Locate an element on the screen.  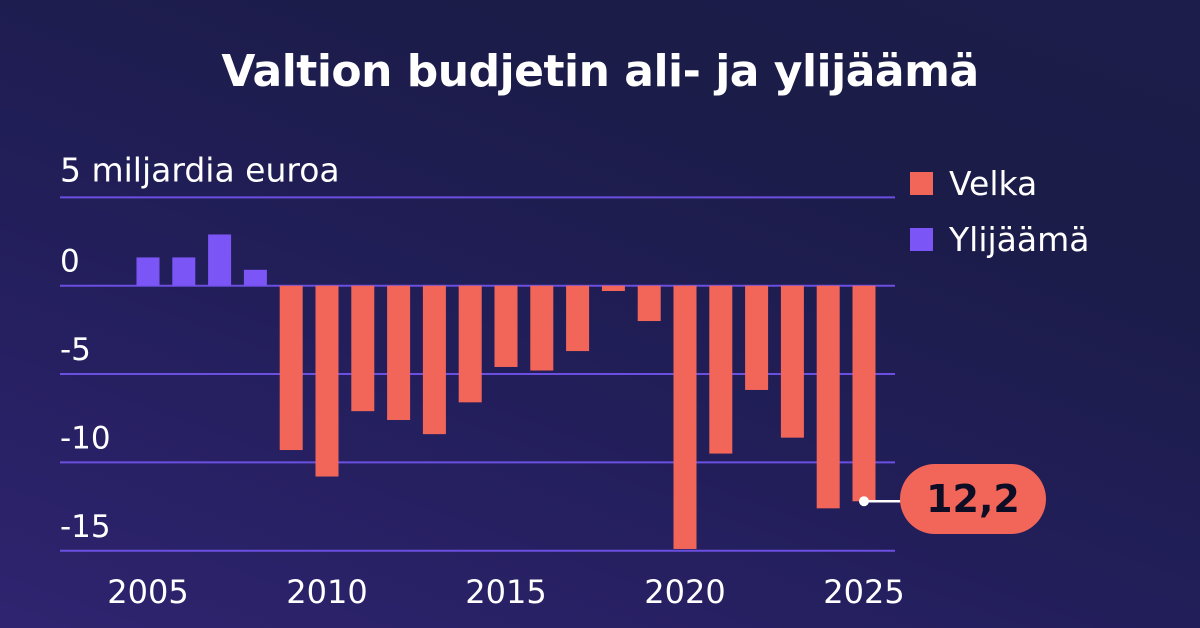
bar-2005 is located at coordinates (148, 271).